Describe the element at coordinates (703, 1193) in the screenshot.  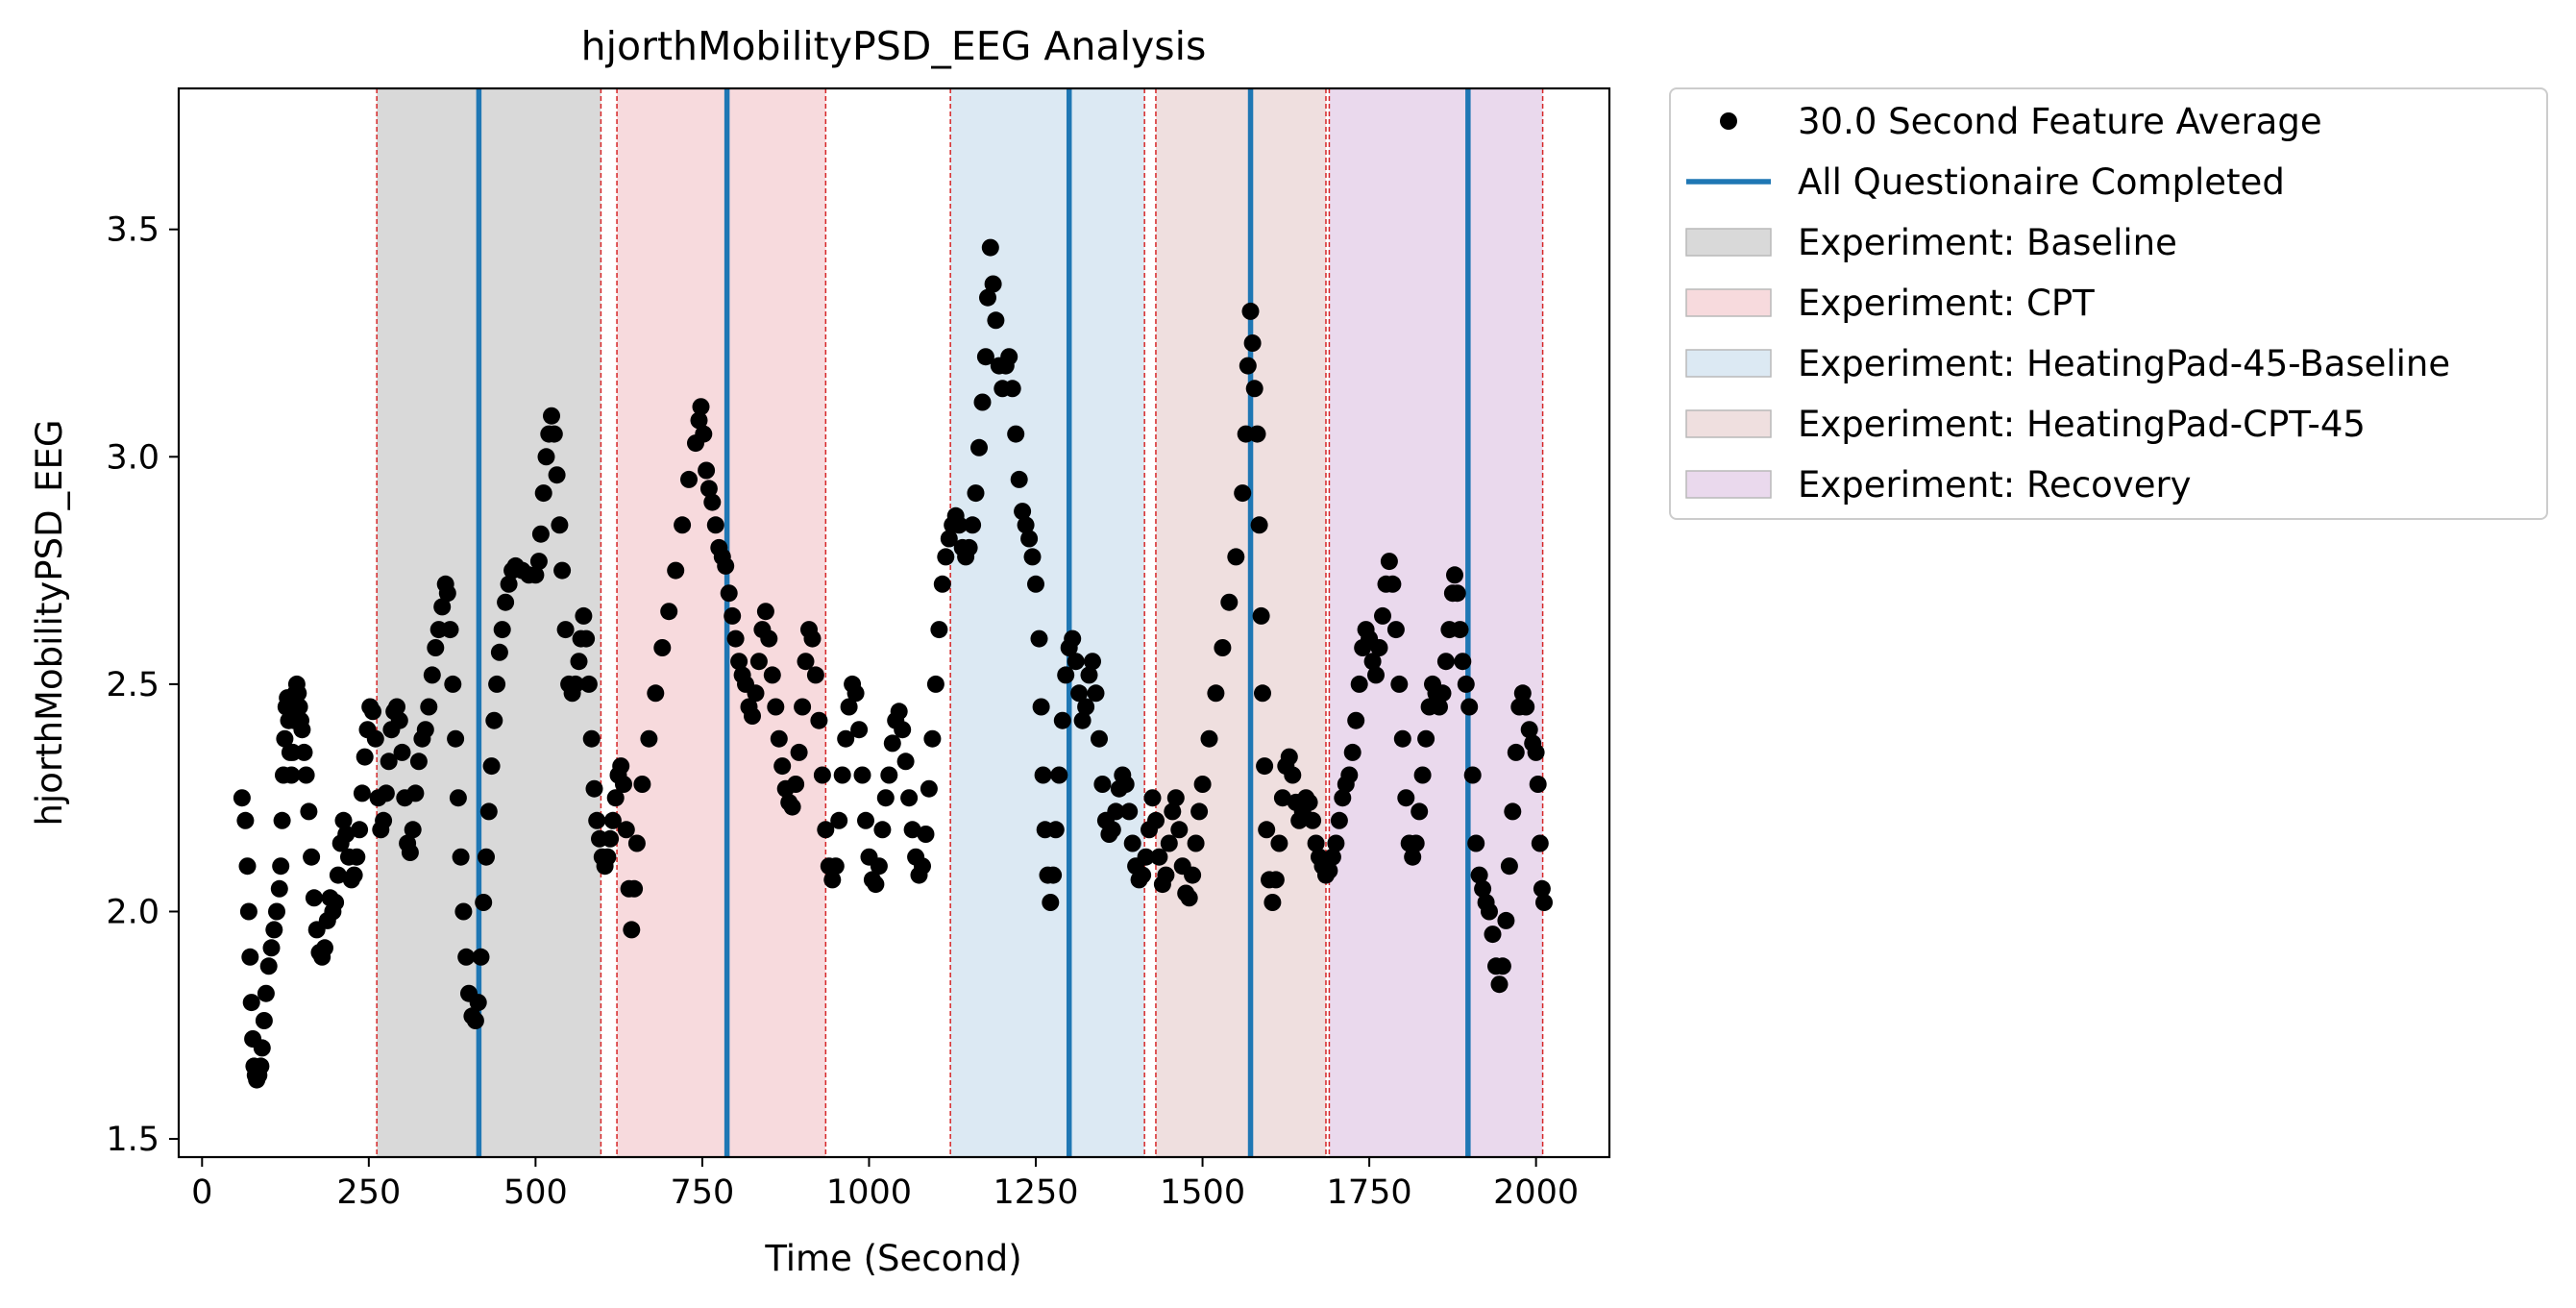
I see `x-tick-label: 750` at that location.